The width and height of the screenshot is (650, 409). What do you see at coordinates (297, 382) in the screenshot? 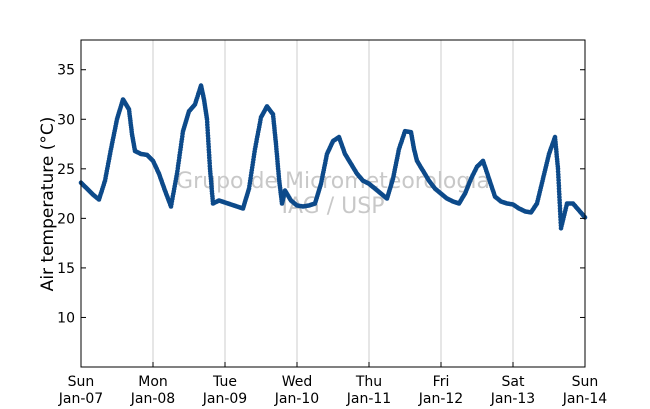
I see `x-tick-day: Wed` at bounding box center [297, 382].